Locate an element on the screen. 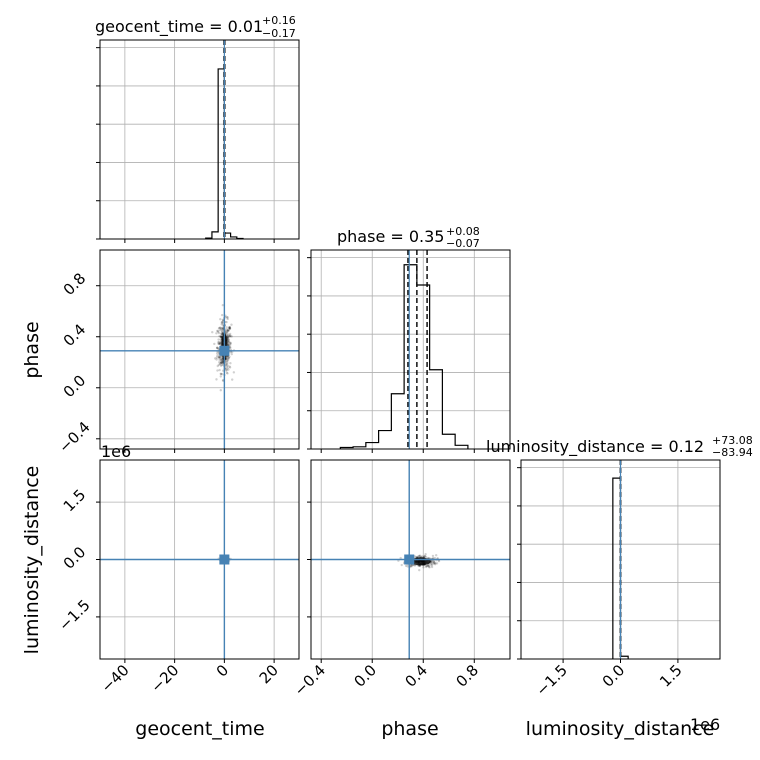  title-luminosity-distance: luminosity_distance = 0.12 is located at coordinates (595, 447).